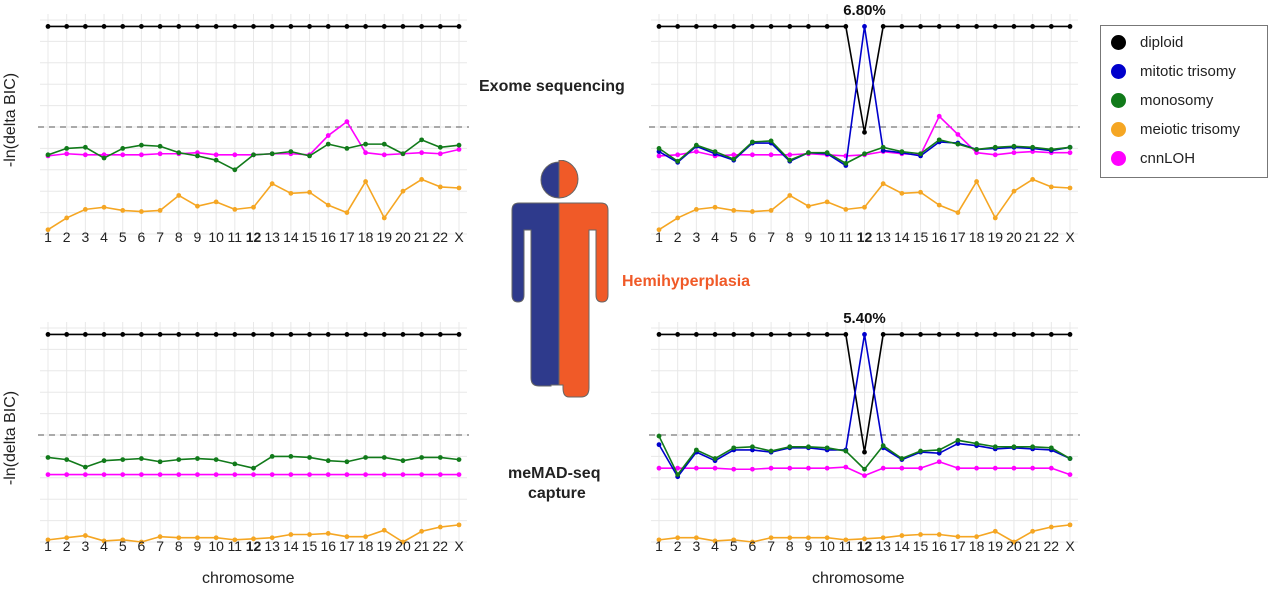  Describe the element at coordinates (1168, 158) in the screenshot. I see `legend-label: cnnLOH` at that location.